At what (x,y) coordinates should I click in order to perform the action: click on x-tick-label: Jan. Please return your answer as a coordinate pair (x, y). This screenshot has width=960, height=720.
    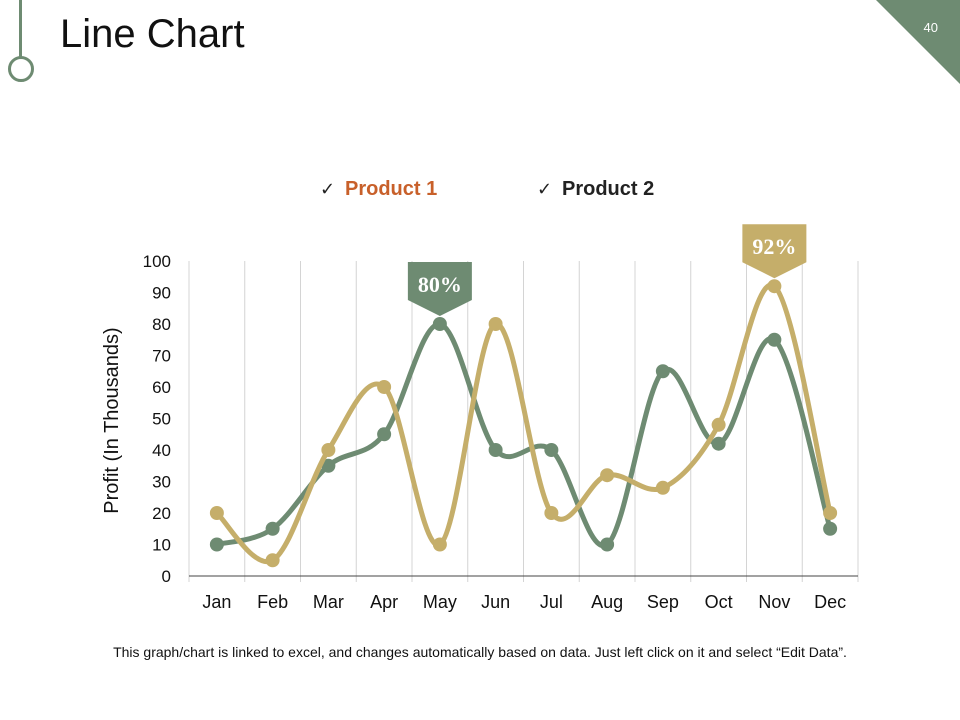
    Looking at the image, I should click on (216, 602).